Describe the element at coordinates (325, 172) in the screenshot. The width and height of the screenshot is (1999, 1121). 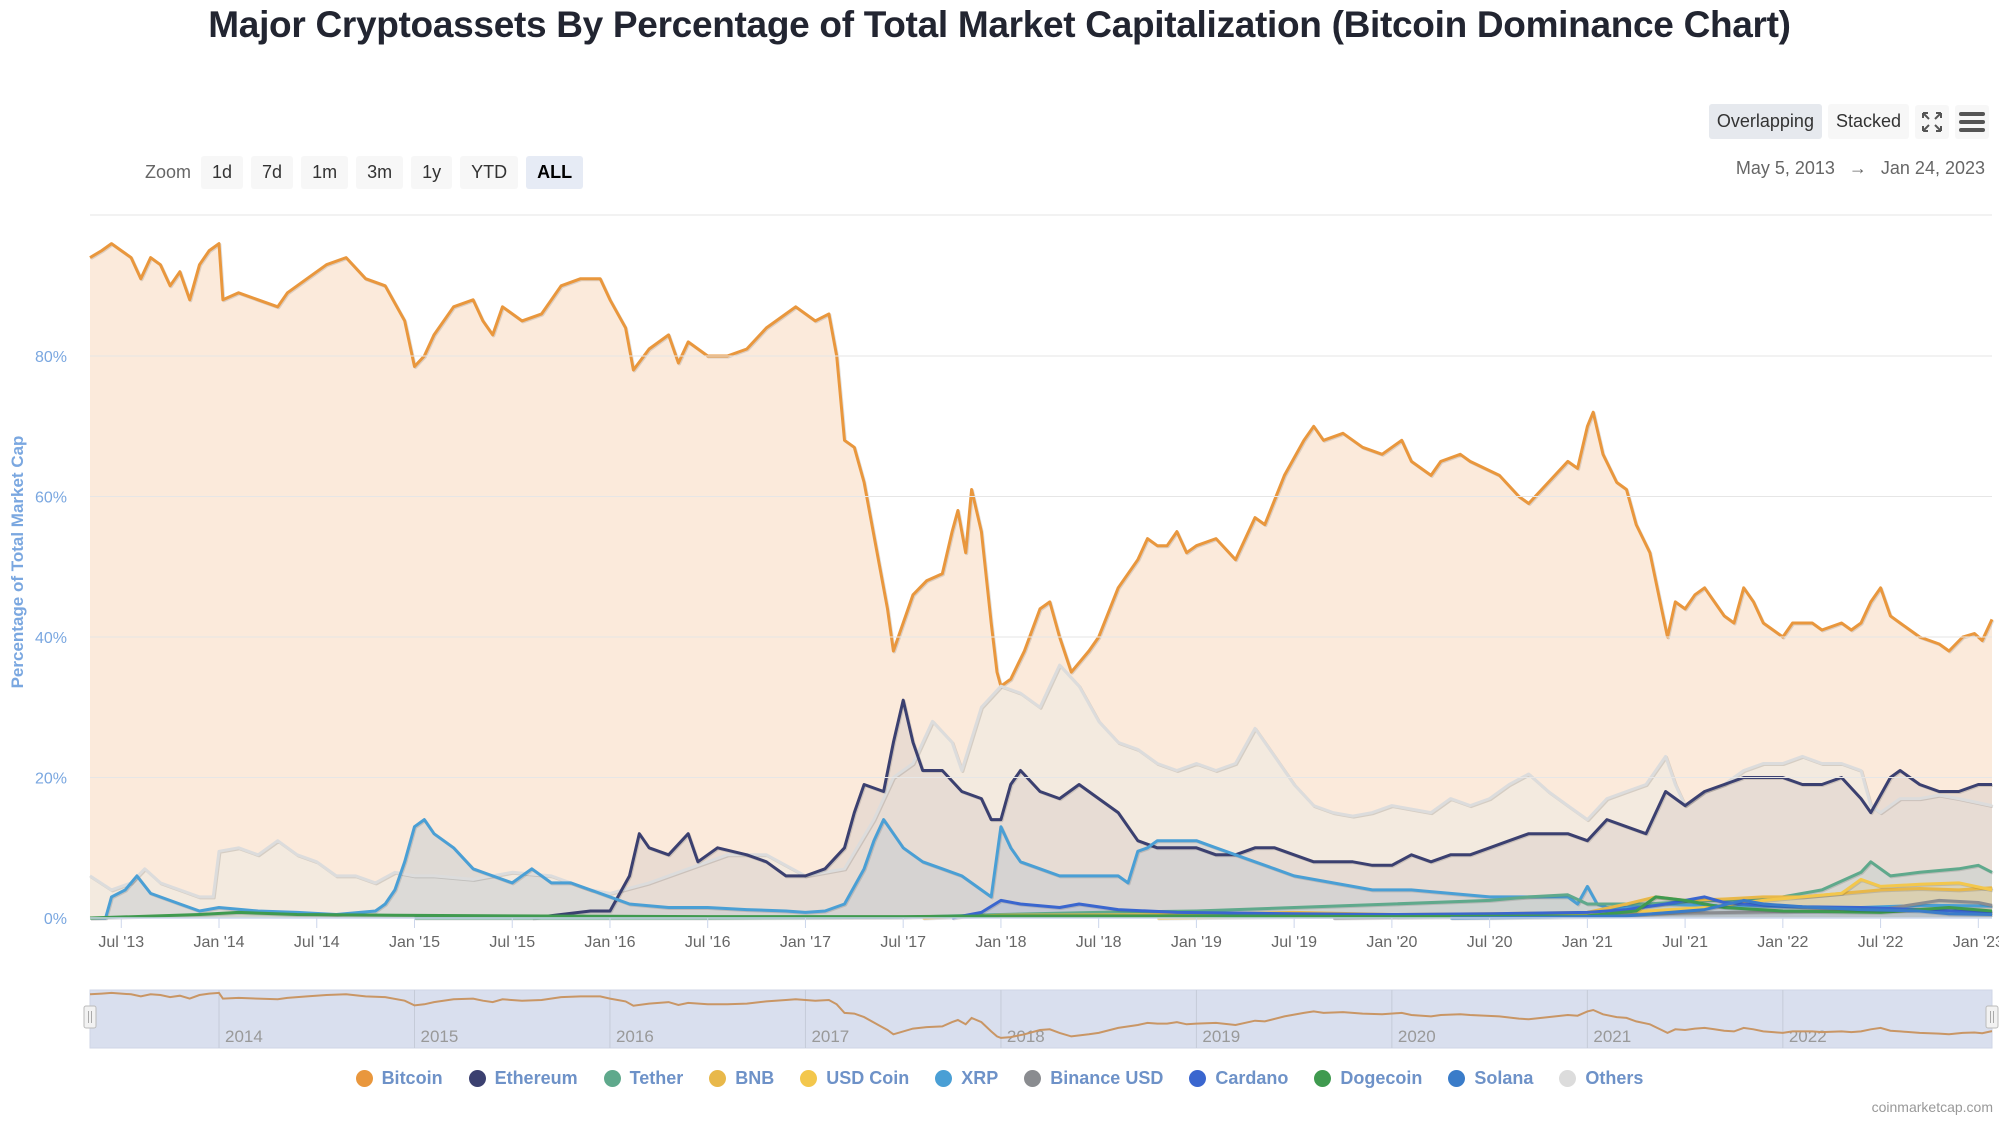
I see `zoom-1m-button: 1m` at that location.